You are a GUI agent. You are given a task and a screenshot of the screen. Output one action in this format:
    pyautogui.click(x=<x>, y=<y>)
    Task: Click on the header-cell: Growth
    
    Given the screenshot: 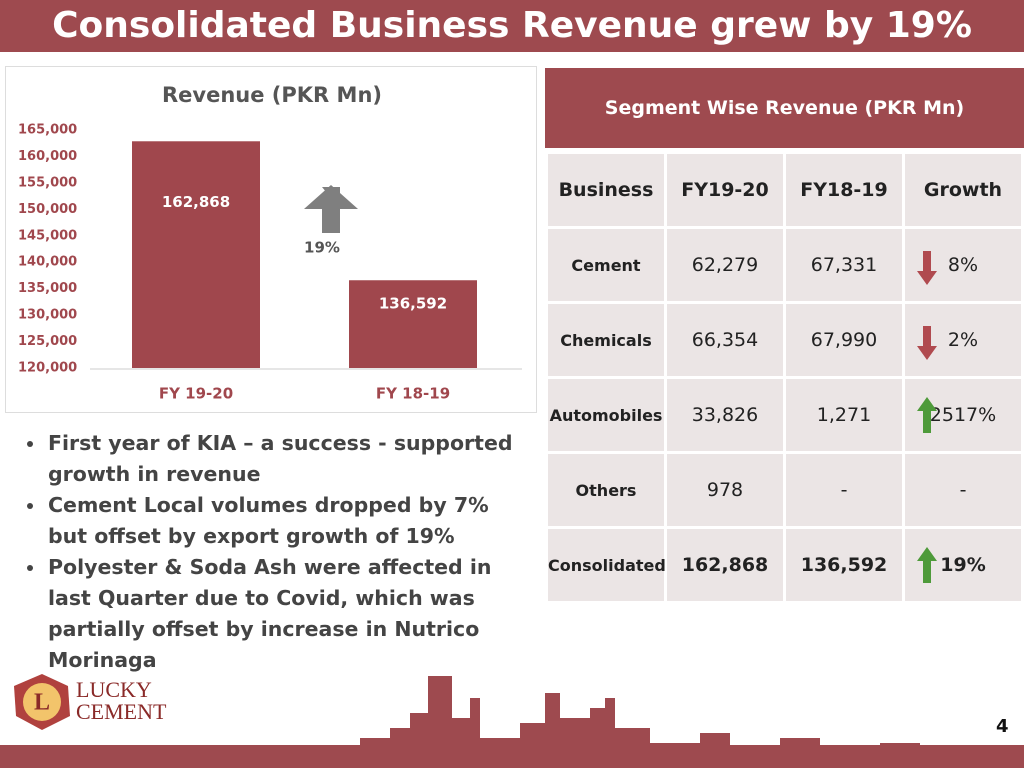 What is the action you would take?
    pyautogui.click(x=963, y=190)
    